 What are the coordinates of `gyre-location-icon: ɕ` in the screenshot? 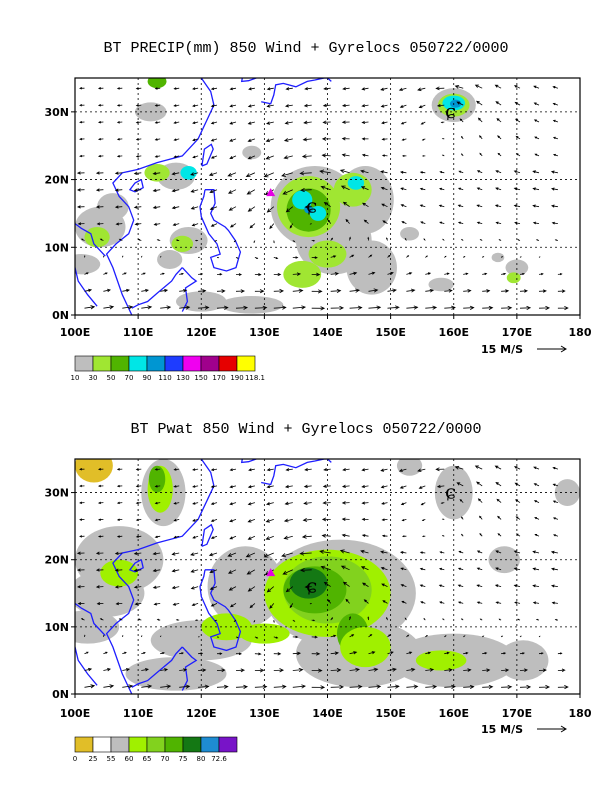 It's located at (311, 586).